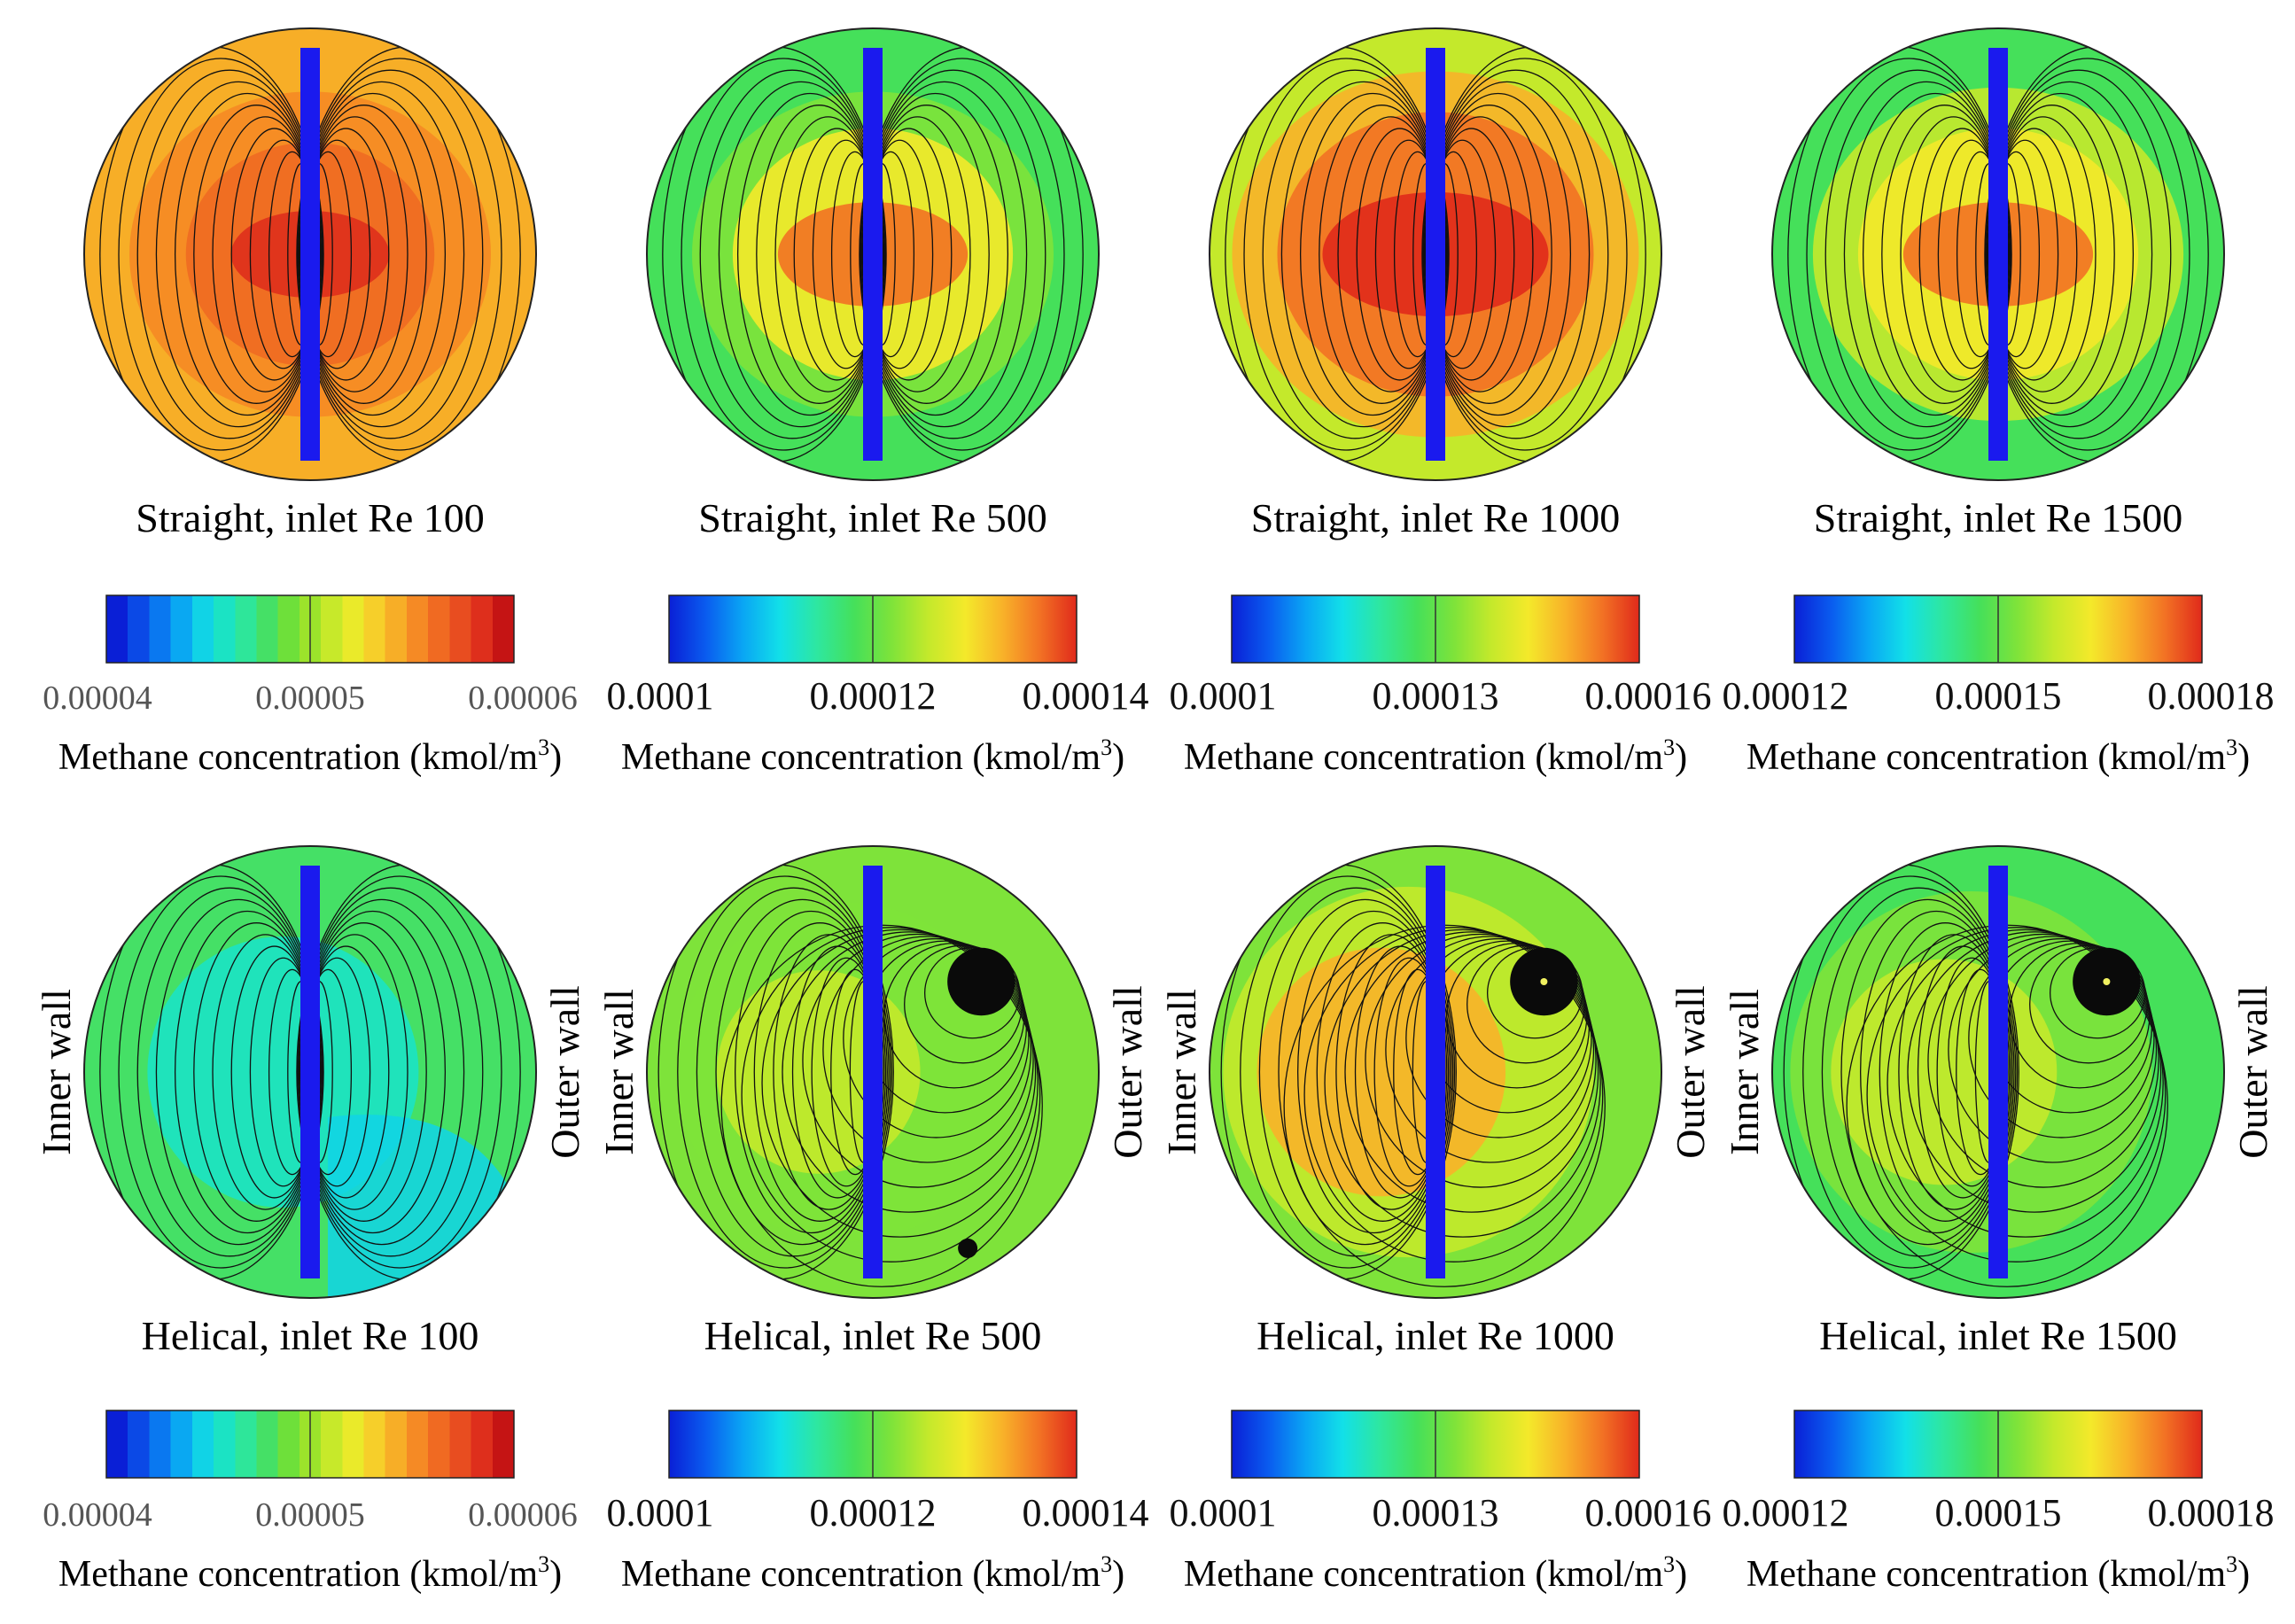  Describe the element at coordinates (1435, 1336) in the screenshot. I see `panel-title: Helical, inlet Re 1000` at that location.